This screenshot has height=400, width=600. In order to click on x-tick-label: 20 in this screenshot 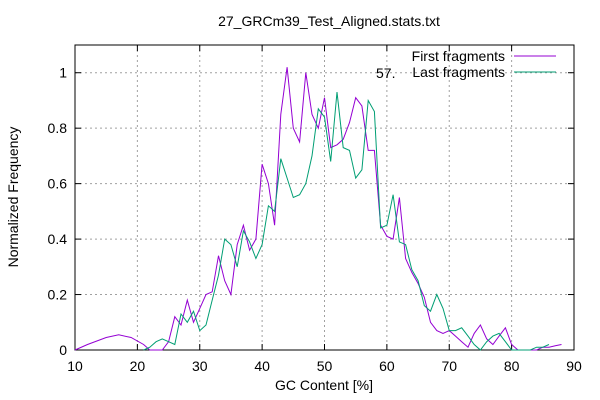, I will do `click(138, 366)`.